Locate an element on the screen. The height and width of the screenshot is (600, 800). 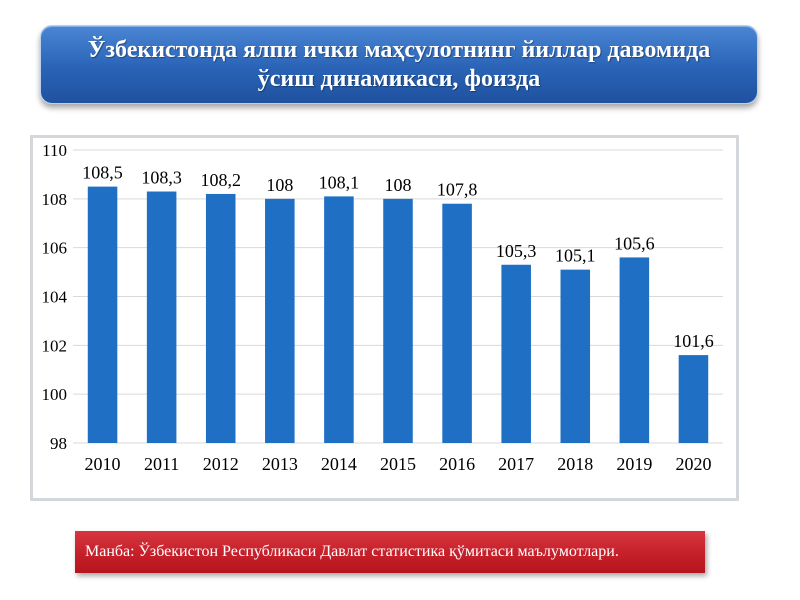
x-tick-label: 2017 is located at coordinates (516, 464).